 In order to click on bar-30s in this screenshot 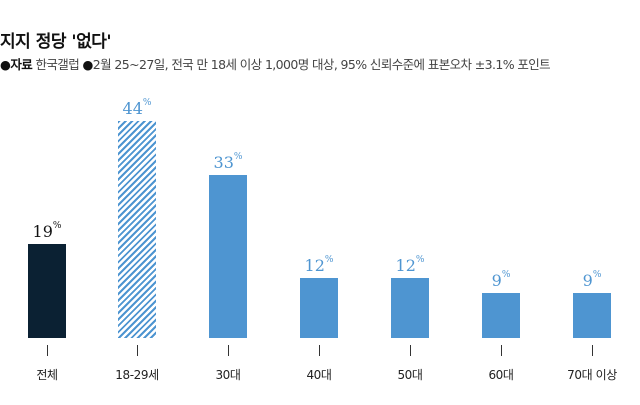, I will do `click(228, 256)`.